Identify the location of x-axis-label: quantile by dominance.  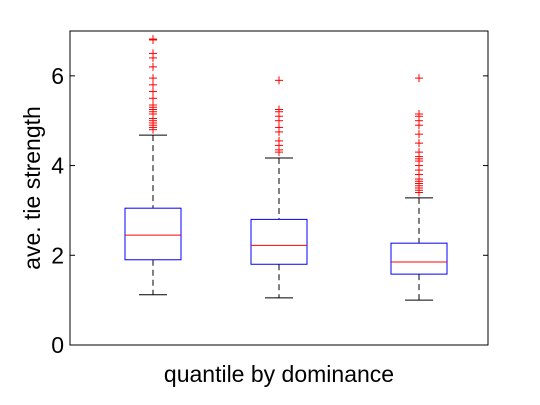
(279, 374).